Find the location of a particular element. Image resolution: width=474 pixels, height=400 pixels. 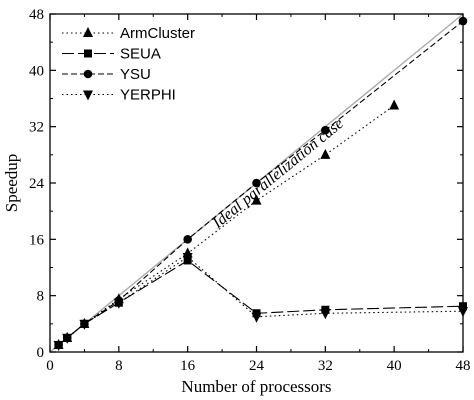

y-tick-label: 32 is located at coordinates (36, 128).